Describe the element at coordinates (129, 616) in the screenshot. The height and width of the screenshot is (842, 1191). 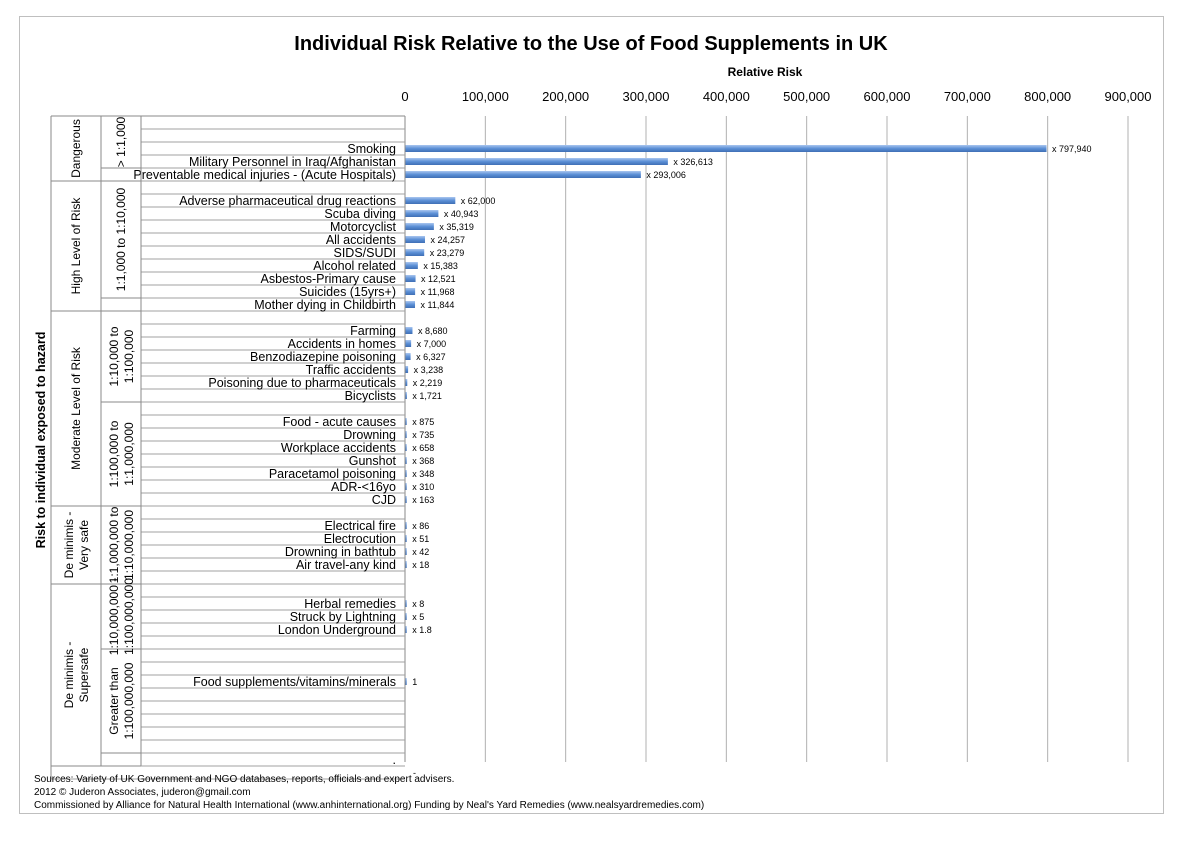
I see `group-label-line: 1:100,000,000` at that location.